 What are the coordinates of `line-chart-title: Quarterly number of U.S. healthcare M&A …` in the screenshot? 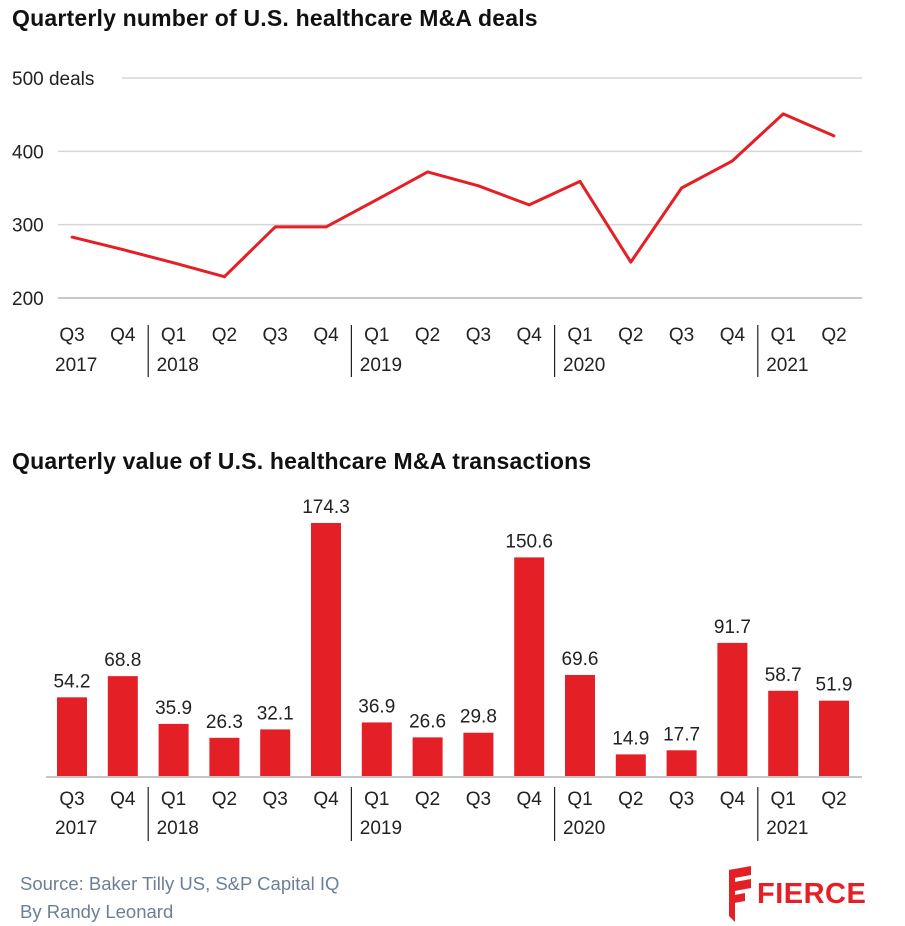 It's located at (275, 18).